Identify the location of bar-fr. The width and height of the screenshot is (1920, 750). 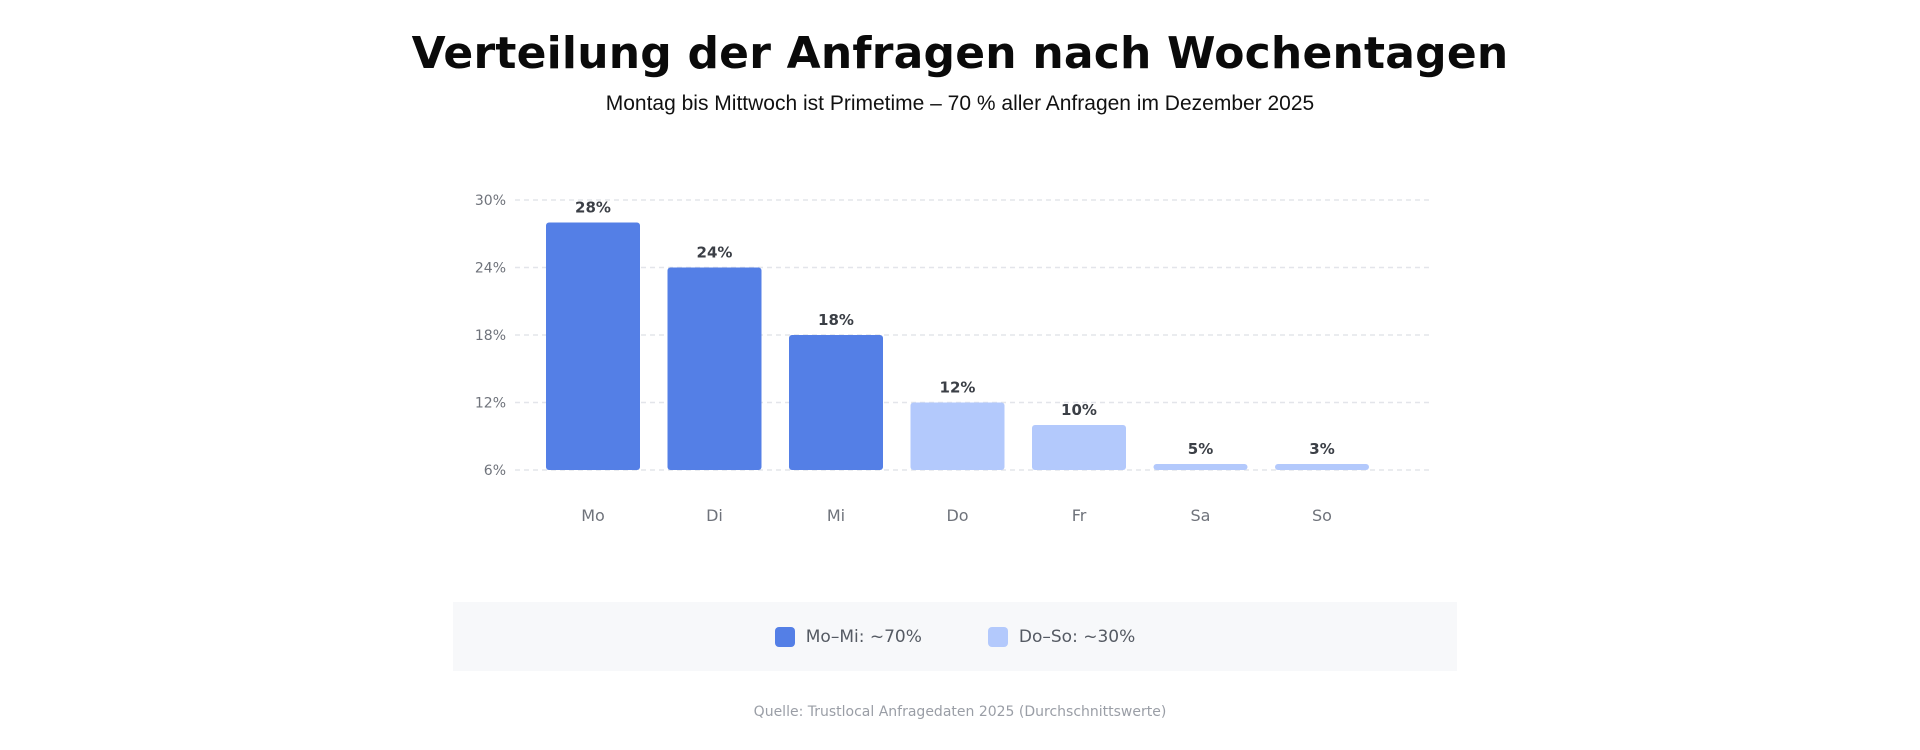
(1079, 447).